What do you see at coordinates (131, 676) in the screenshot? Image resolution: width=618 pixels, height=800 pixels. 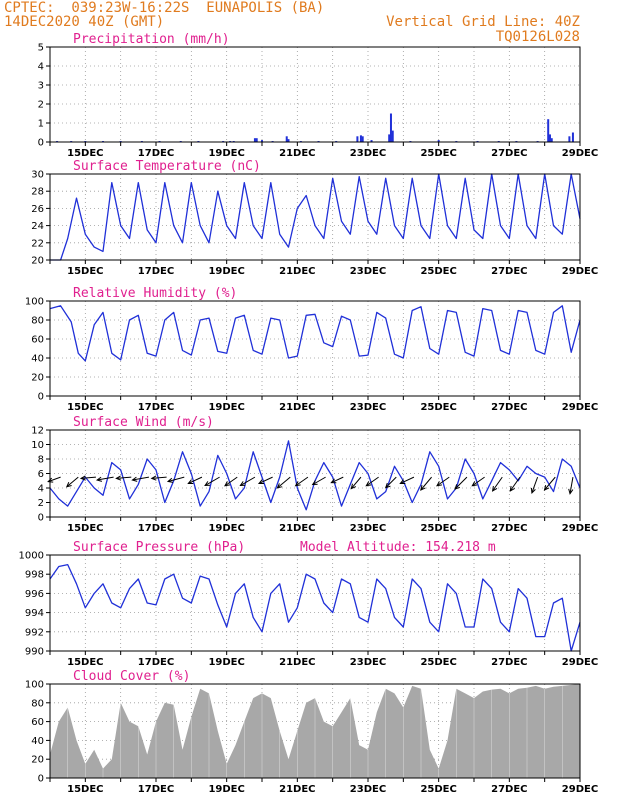 I see `cloud-title: Cloud Cover (%)` at bounding box center [131, 676].